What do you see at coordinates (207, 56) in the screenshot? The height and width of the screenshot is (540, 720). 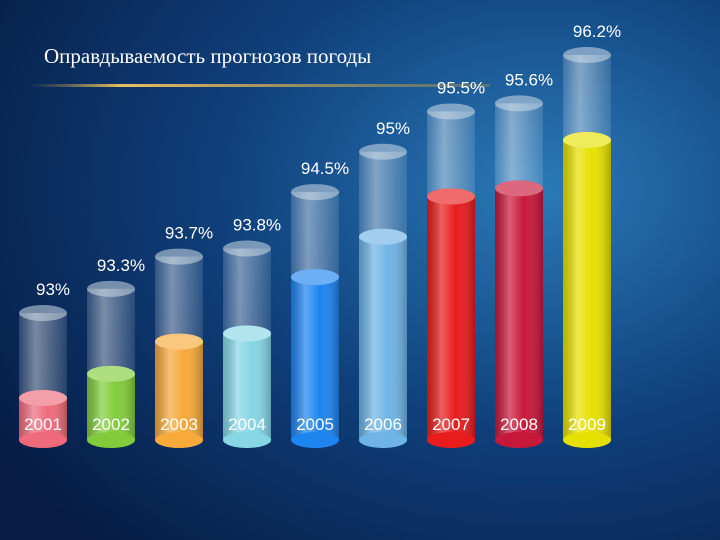 I see `chart-title: Оправдываемость прогнозов погоды` at bounding box center [207, 56].